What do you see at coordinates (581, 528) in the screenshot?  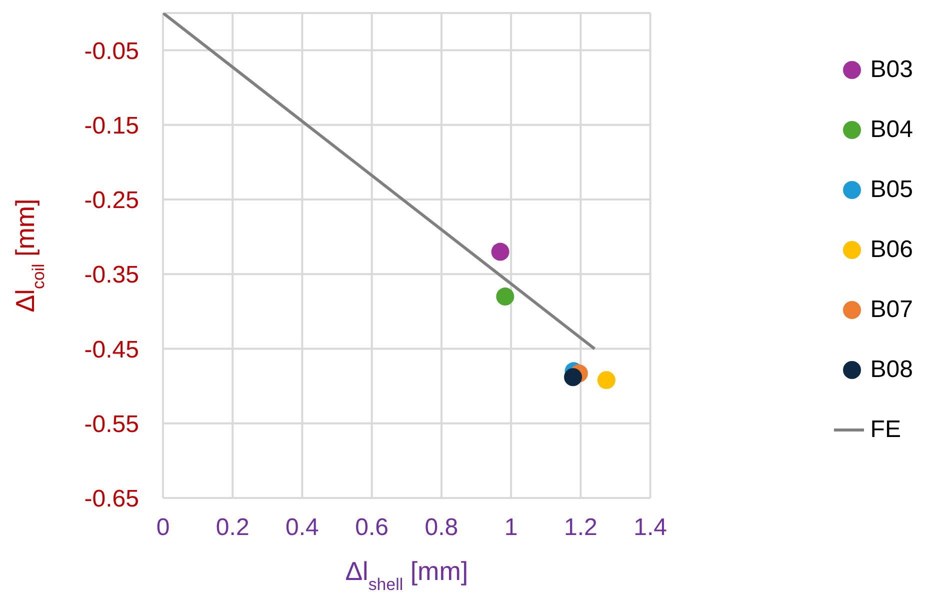 I see `x-tick-label: 1.2` at bounding box center [581, 528].